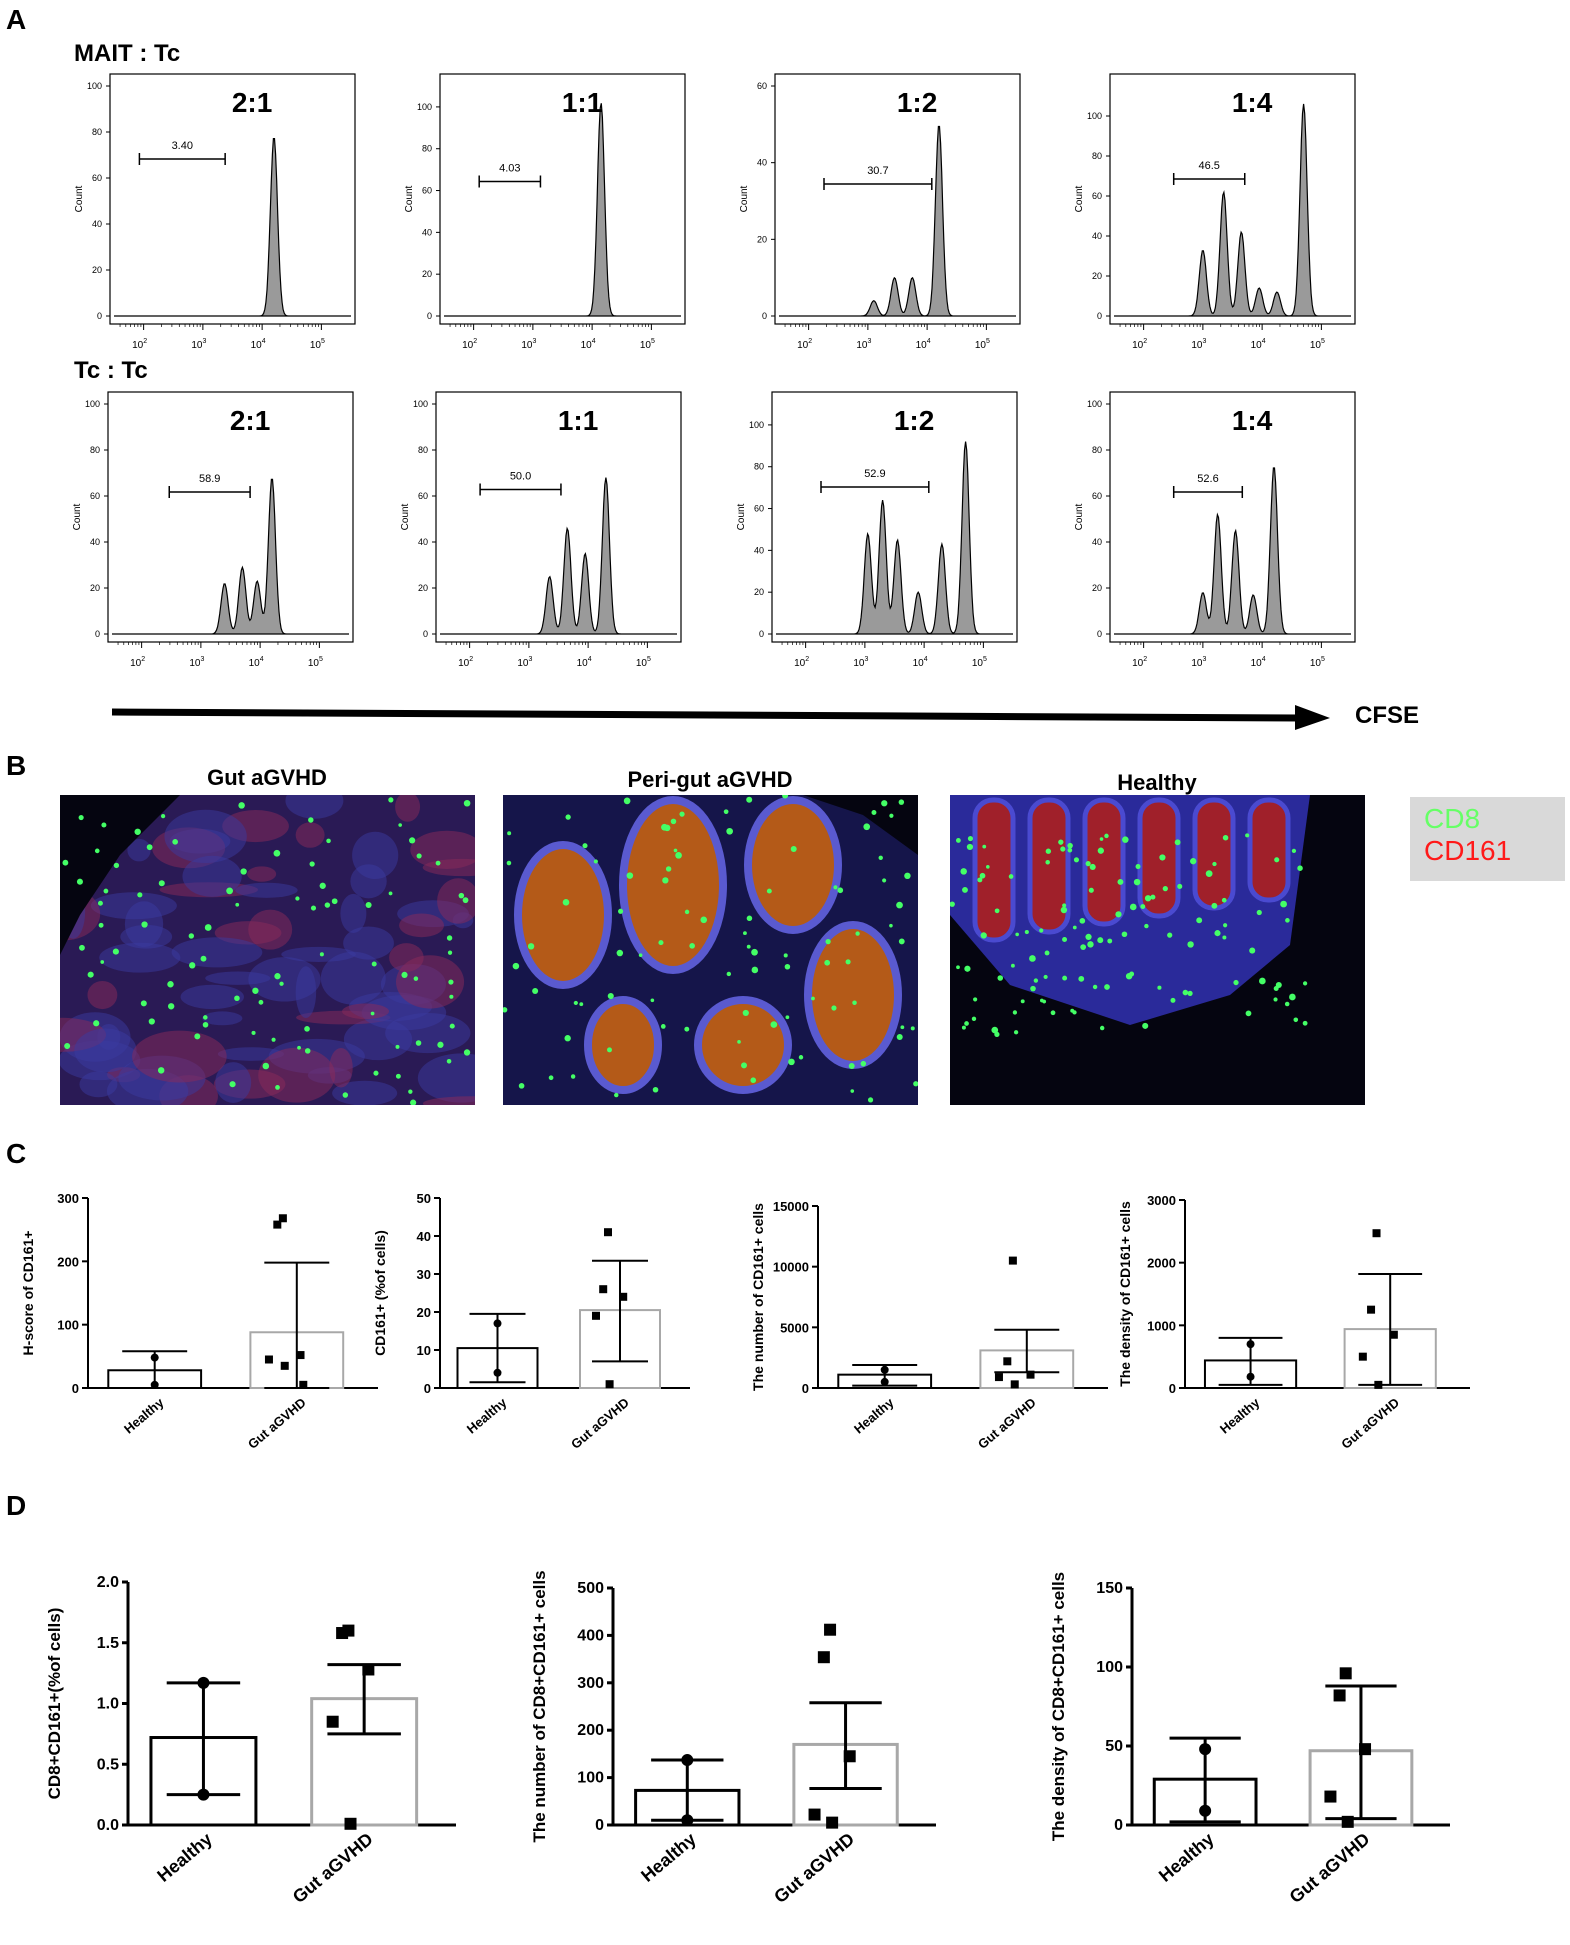  What do you see at coordinates (108, 1643) in the screenshot?
I see `y-tick-label: 1.5` at bounding box center [108, 1643].